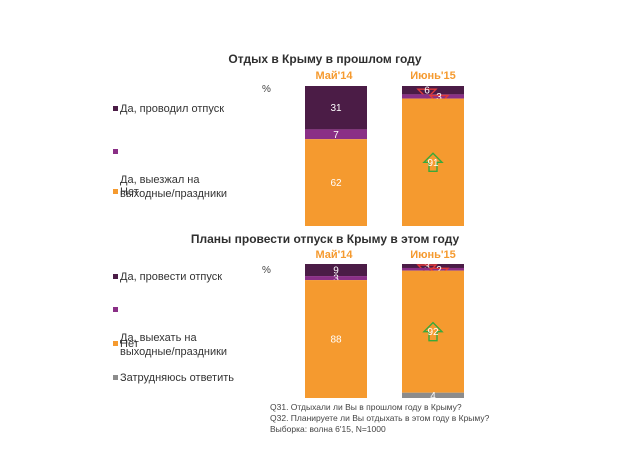 This screenshot has width=633, height=450. I want to click on chart2-col-head-june15: Июнь'15, so click(433, 255).